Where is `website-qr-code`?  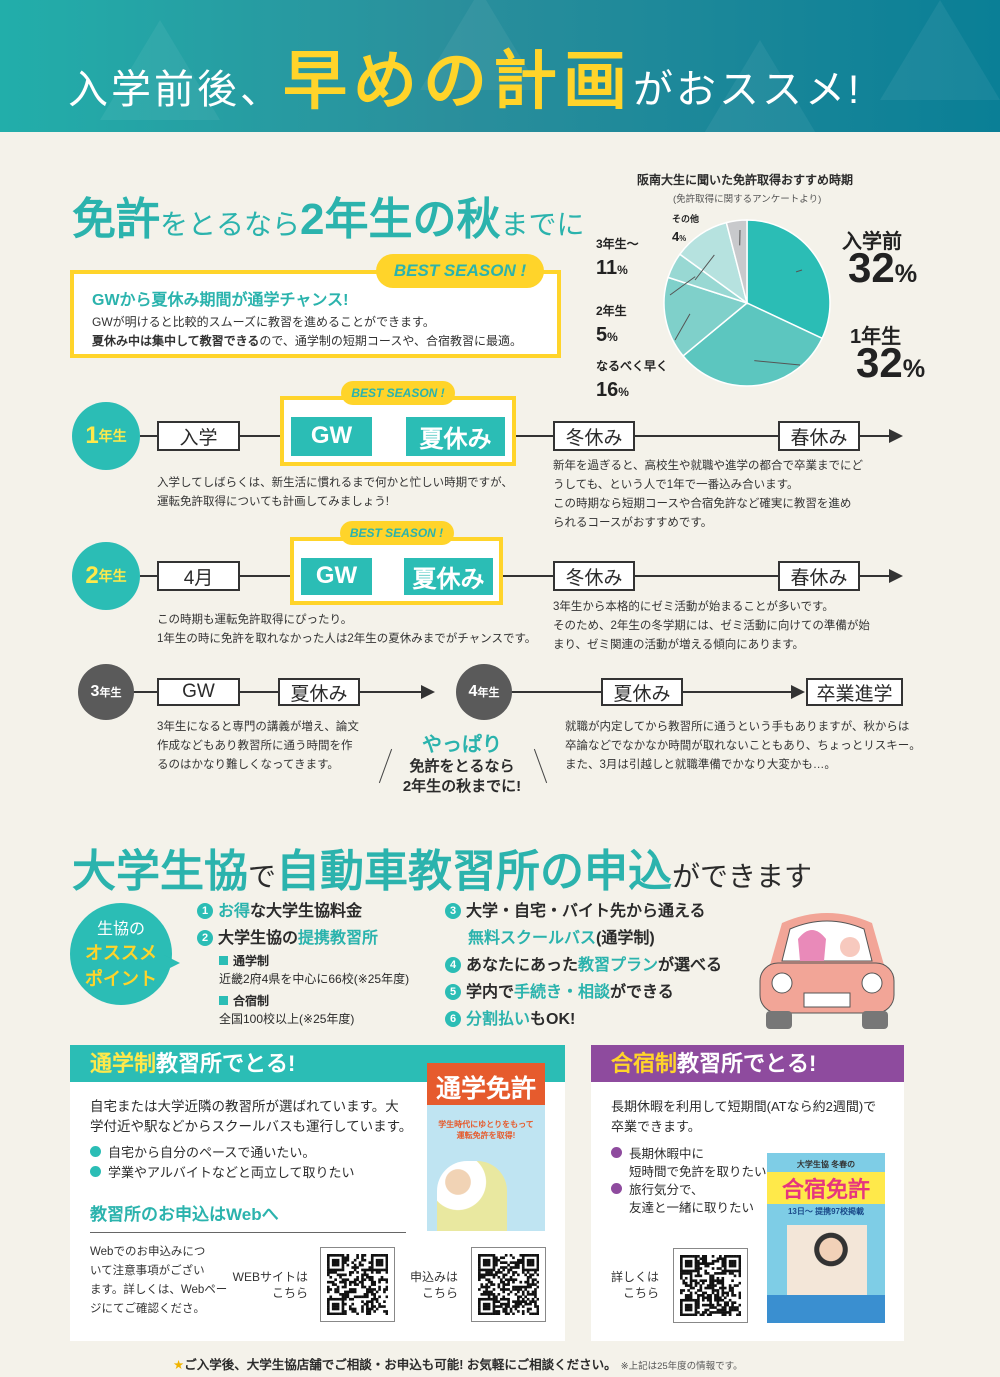
website-qr-code is located at coordinates (357, 1284).